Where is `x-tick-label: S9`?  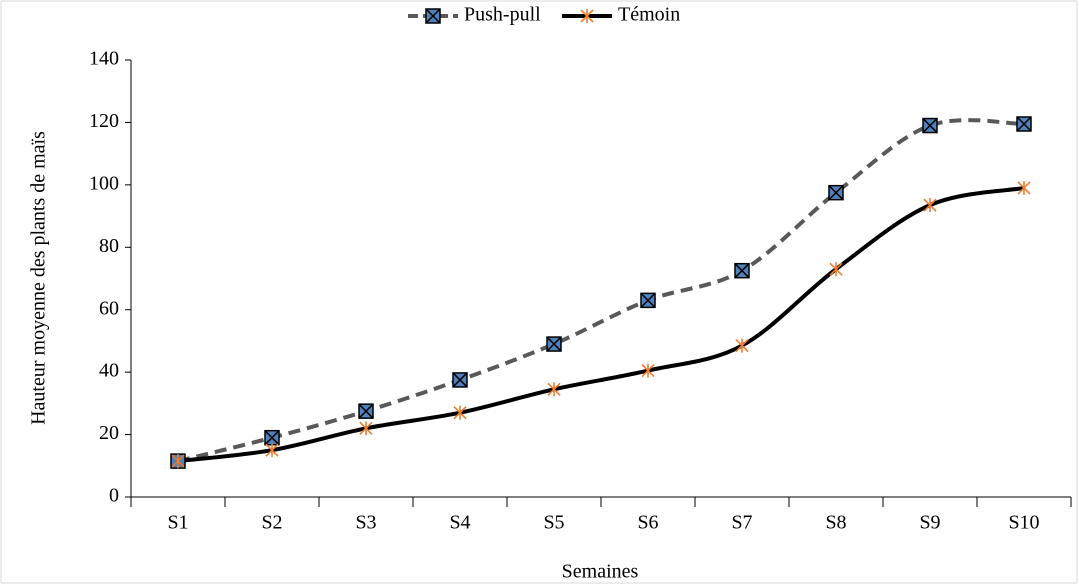 x-tick-label: S9 is located at coordinates (929, 523).